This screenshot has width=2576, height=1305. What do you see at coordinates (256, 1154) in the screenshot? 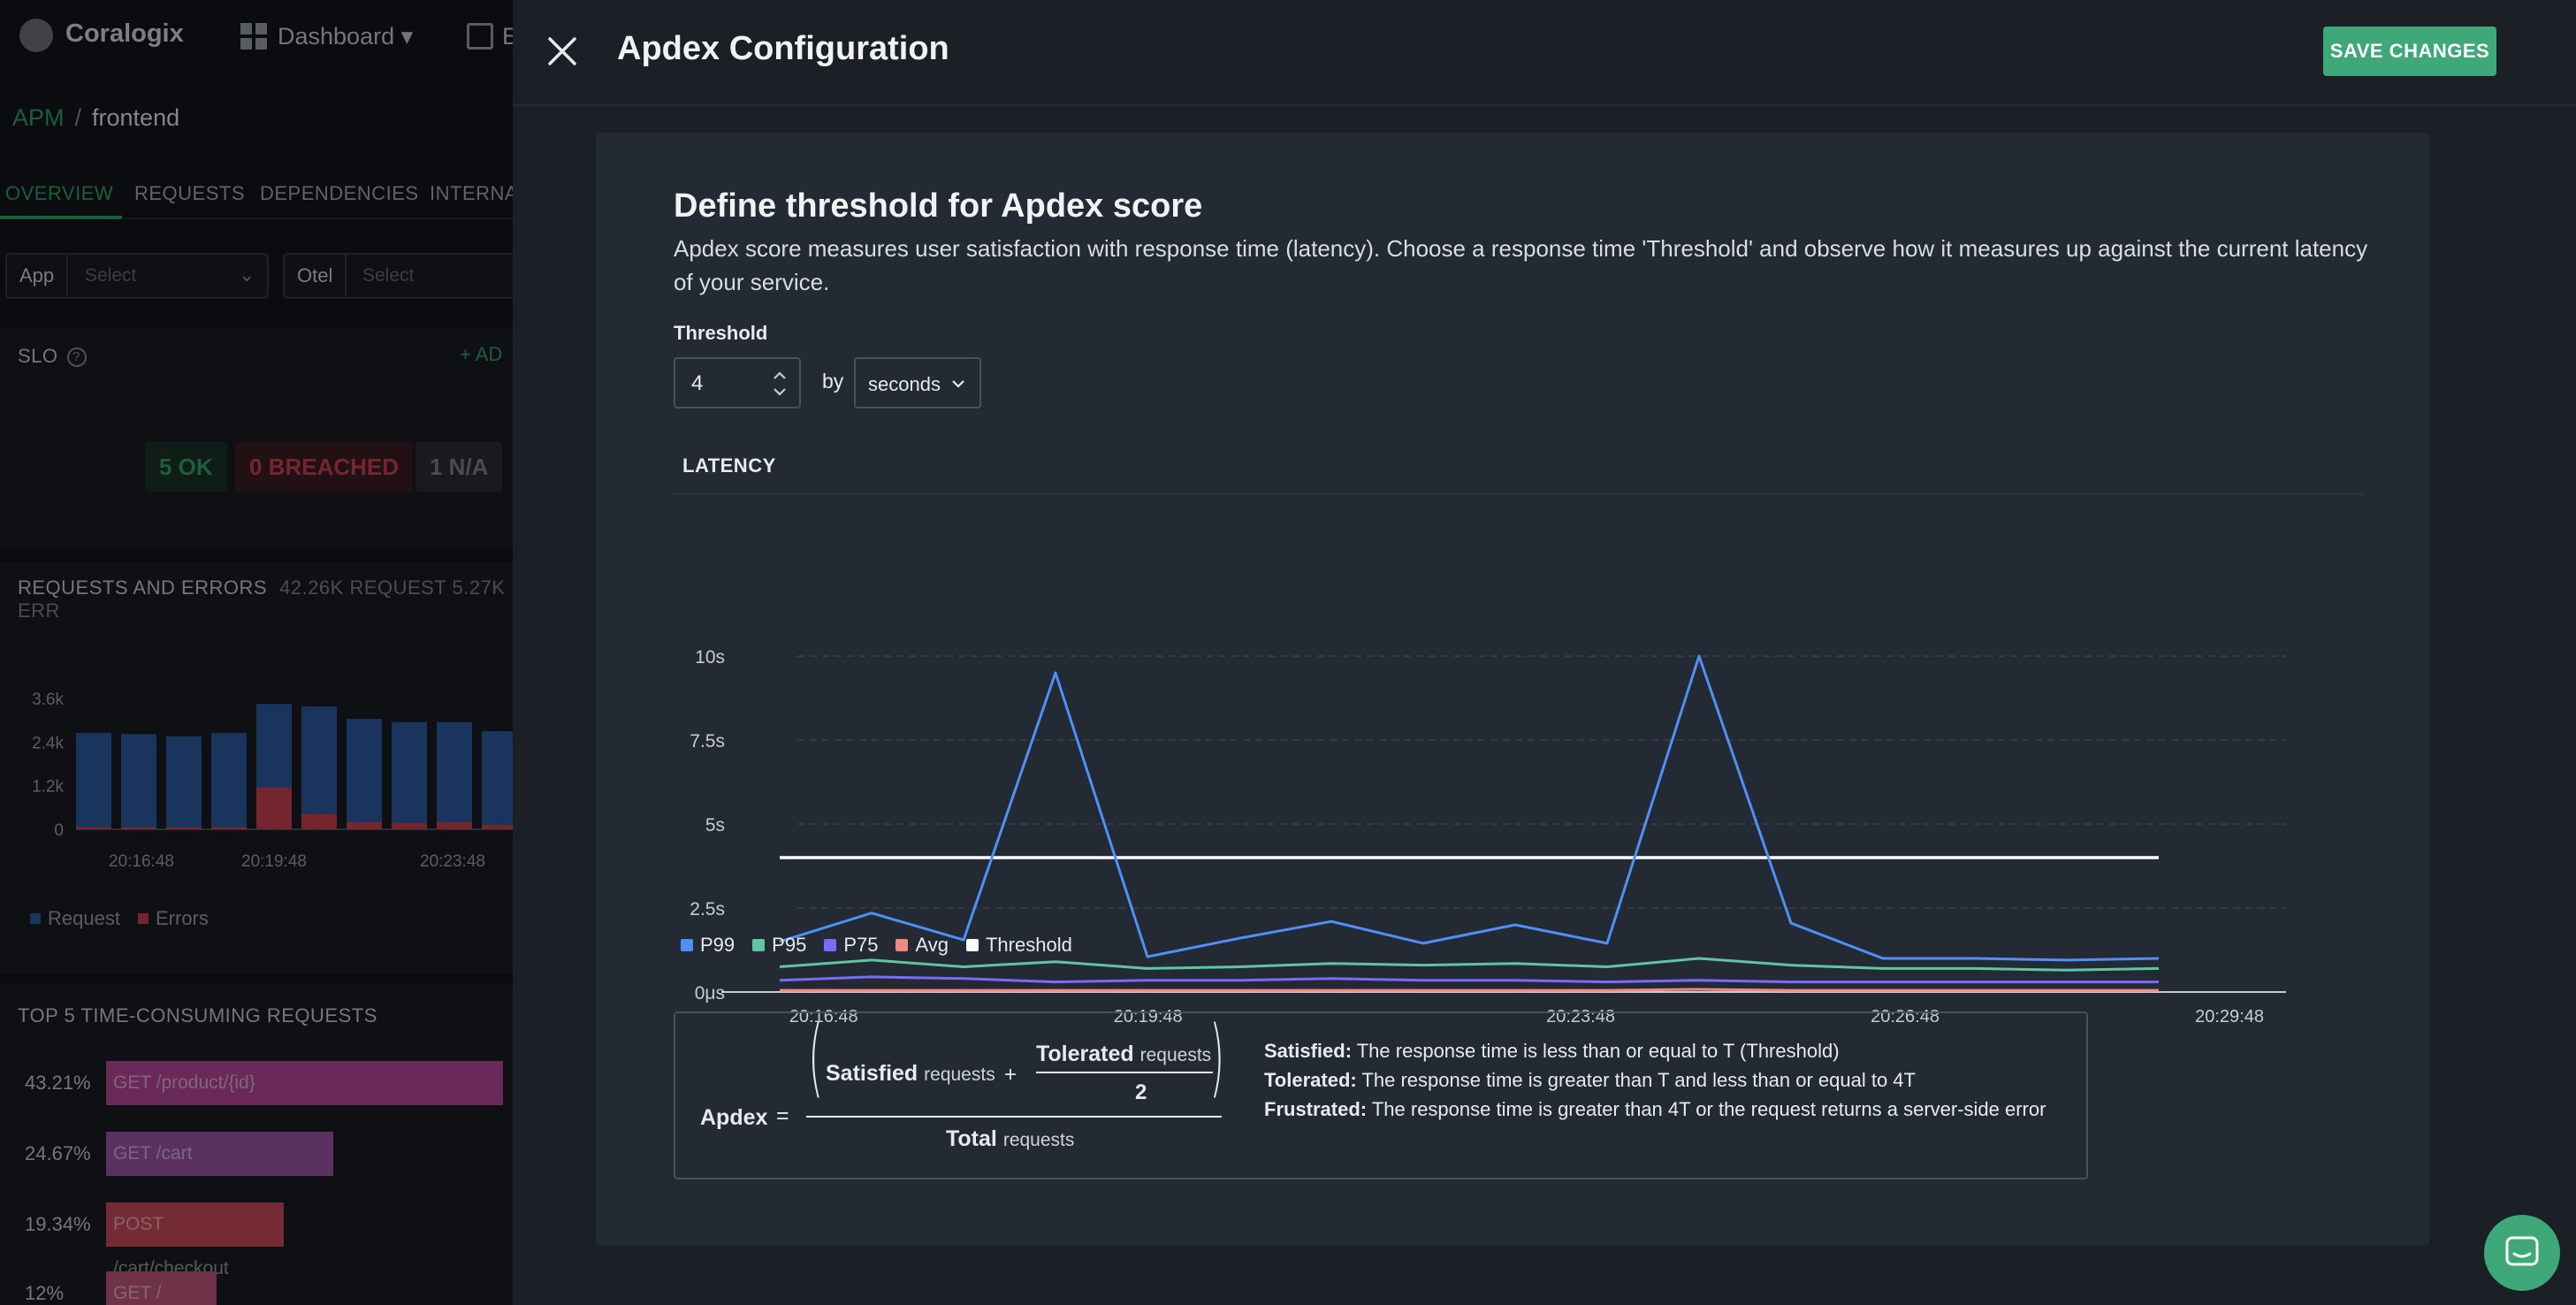
I see `top5-row: 24.67% GET /cart` at bounding box center [256, 1154].